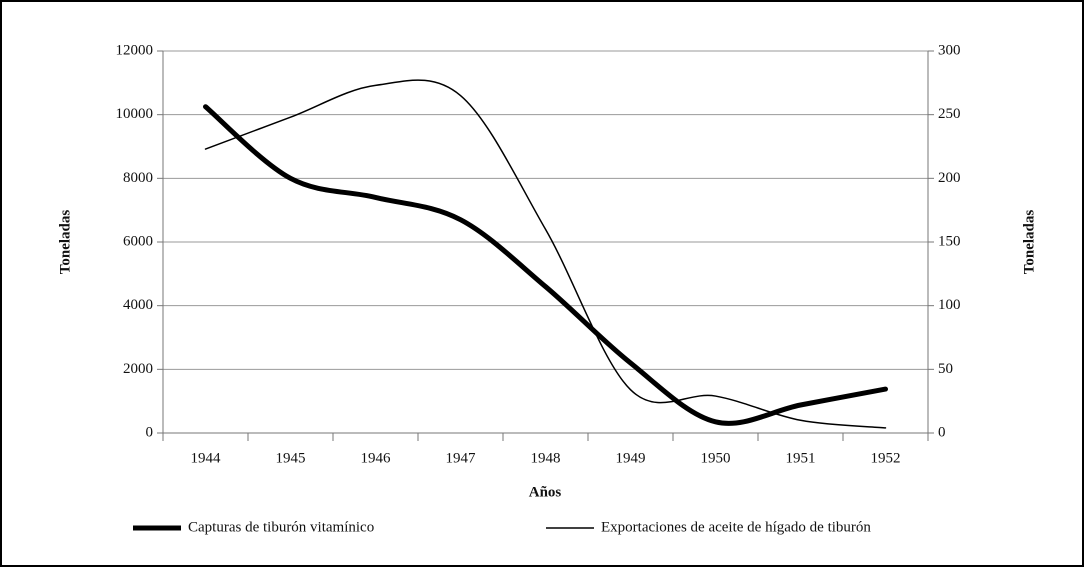  I want to click on x-tick-label: 1950, so click(716, 458).